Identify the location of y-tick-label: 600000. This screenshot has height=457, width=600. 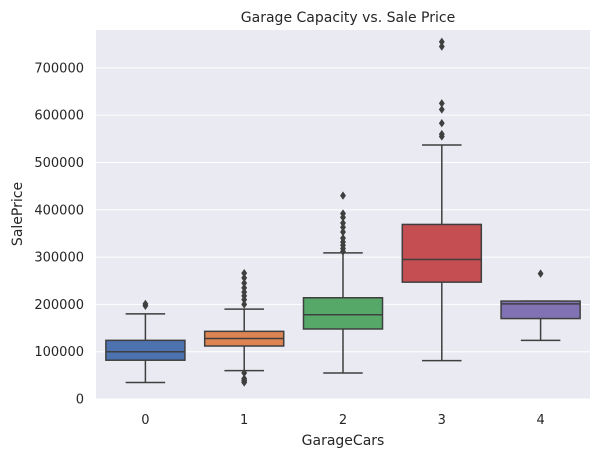
(59, 116).